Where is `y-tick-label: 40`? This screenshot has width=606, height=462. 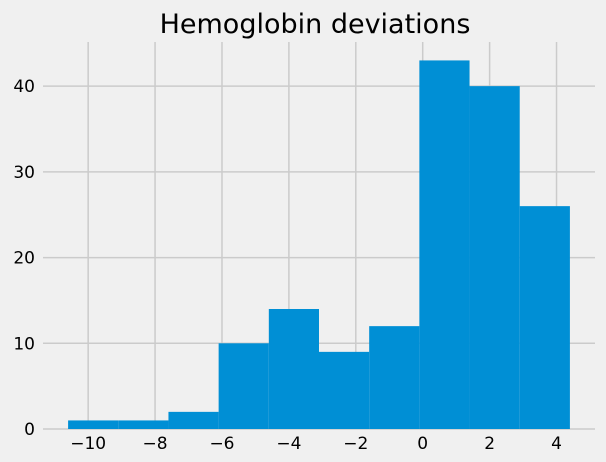 y-tick-label: 40 is located at coordinates (24, 87).